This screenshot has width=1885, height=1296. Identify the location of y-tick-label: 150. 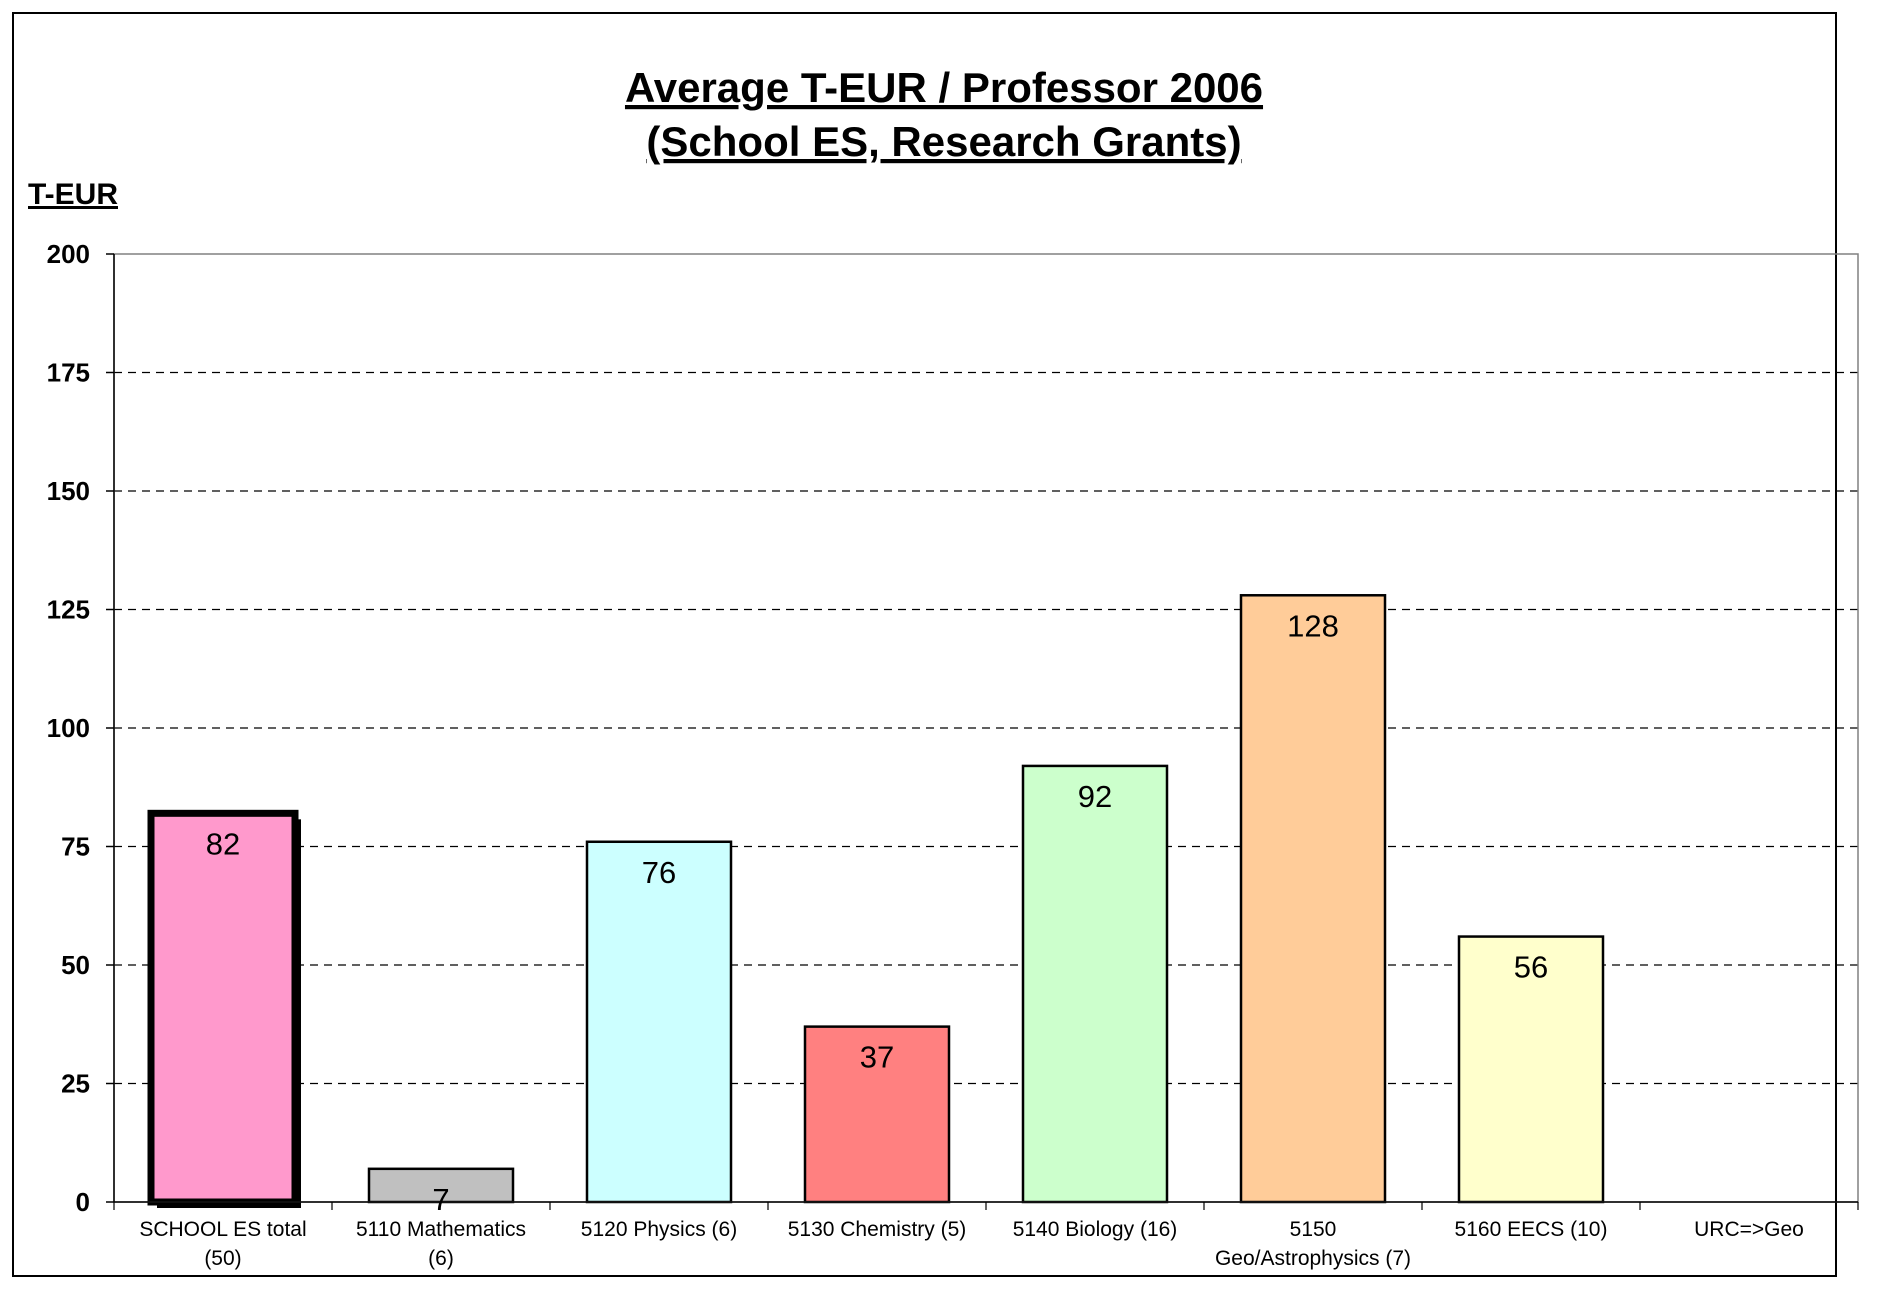
(68, 491).